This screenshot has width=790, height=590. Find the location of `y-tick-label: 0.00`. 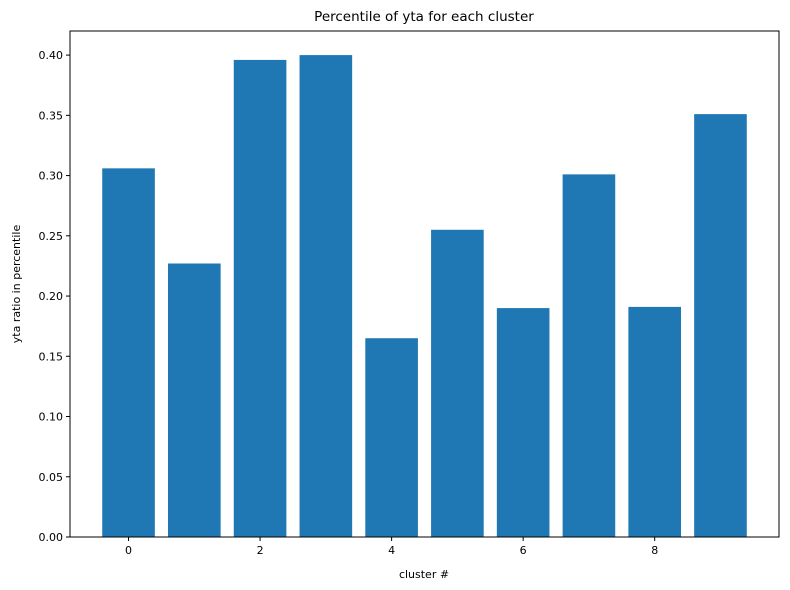

y-tick-label: 0.00 is located at coordinates (51, 537).